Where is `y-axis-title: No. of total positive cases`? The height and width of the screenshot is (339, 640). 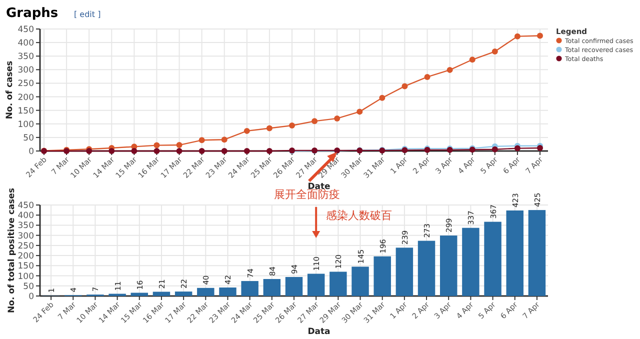 y-axis-title: No. of total positive cases is located at coordinates (12, 251).